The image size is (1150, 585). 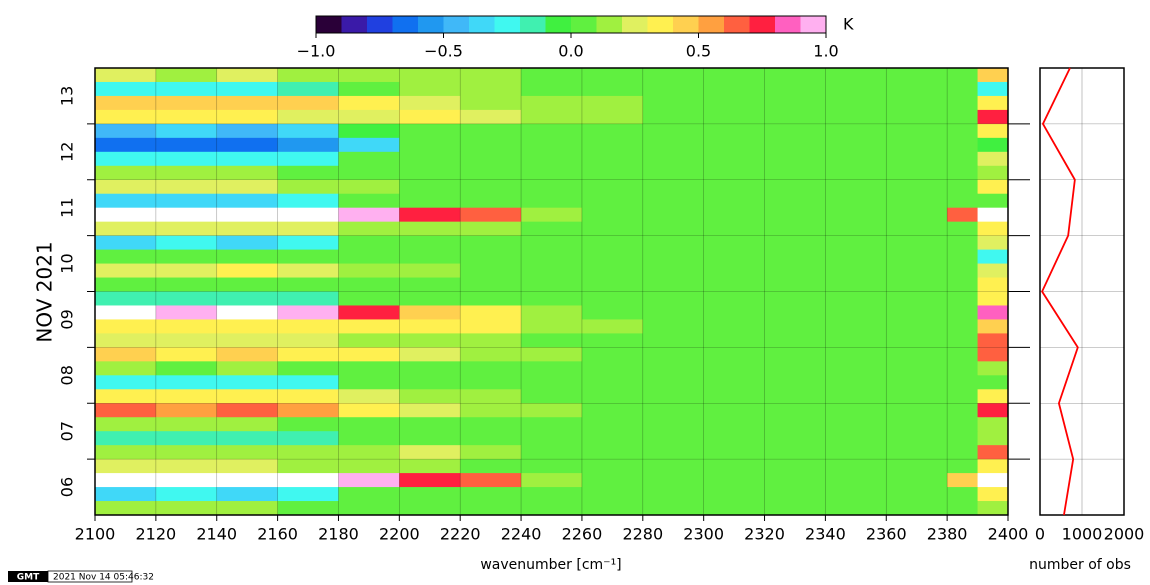 I want to click on colorbar-tick-label: 1.0, so click(x=825, y=51).